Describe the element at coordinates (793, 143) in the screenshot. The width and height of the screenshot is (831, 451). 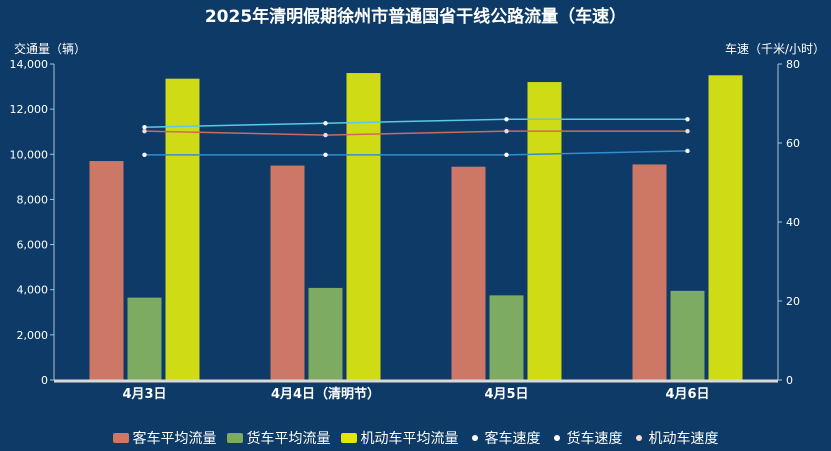
I see `y-tick-label-right: 60` at that location.